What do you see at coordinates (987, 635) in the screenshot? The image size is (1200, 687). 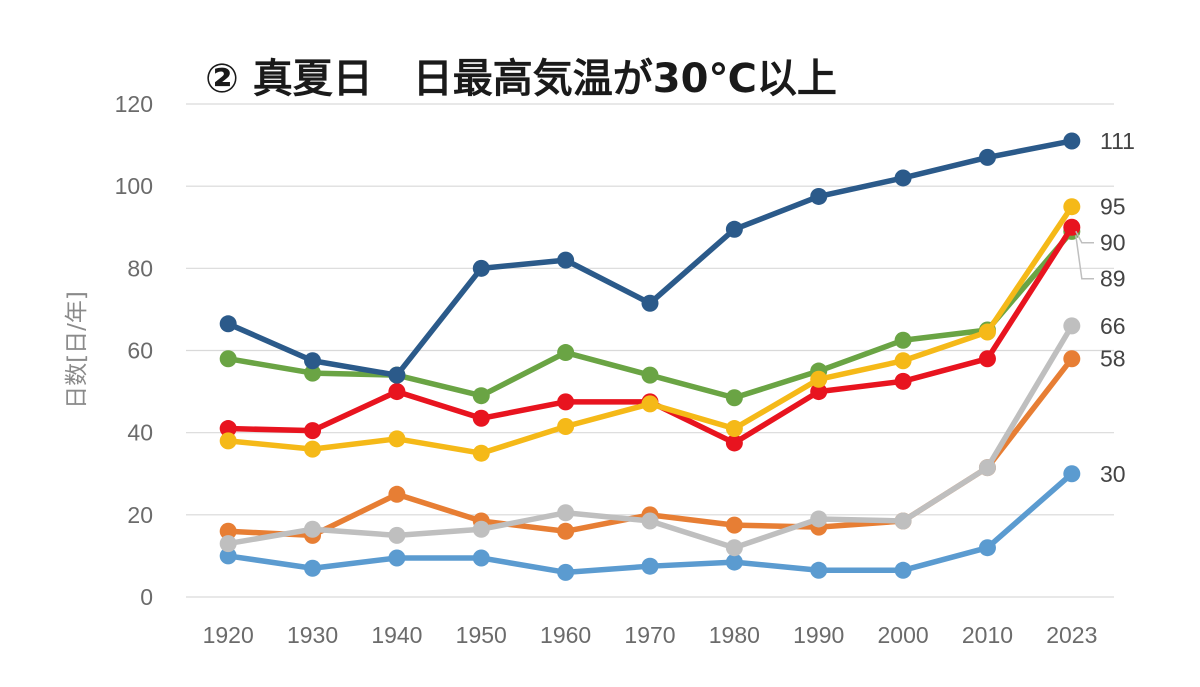 I see `x-tick-label: 2010` at bounding box center [987, 635].